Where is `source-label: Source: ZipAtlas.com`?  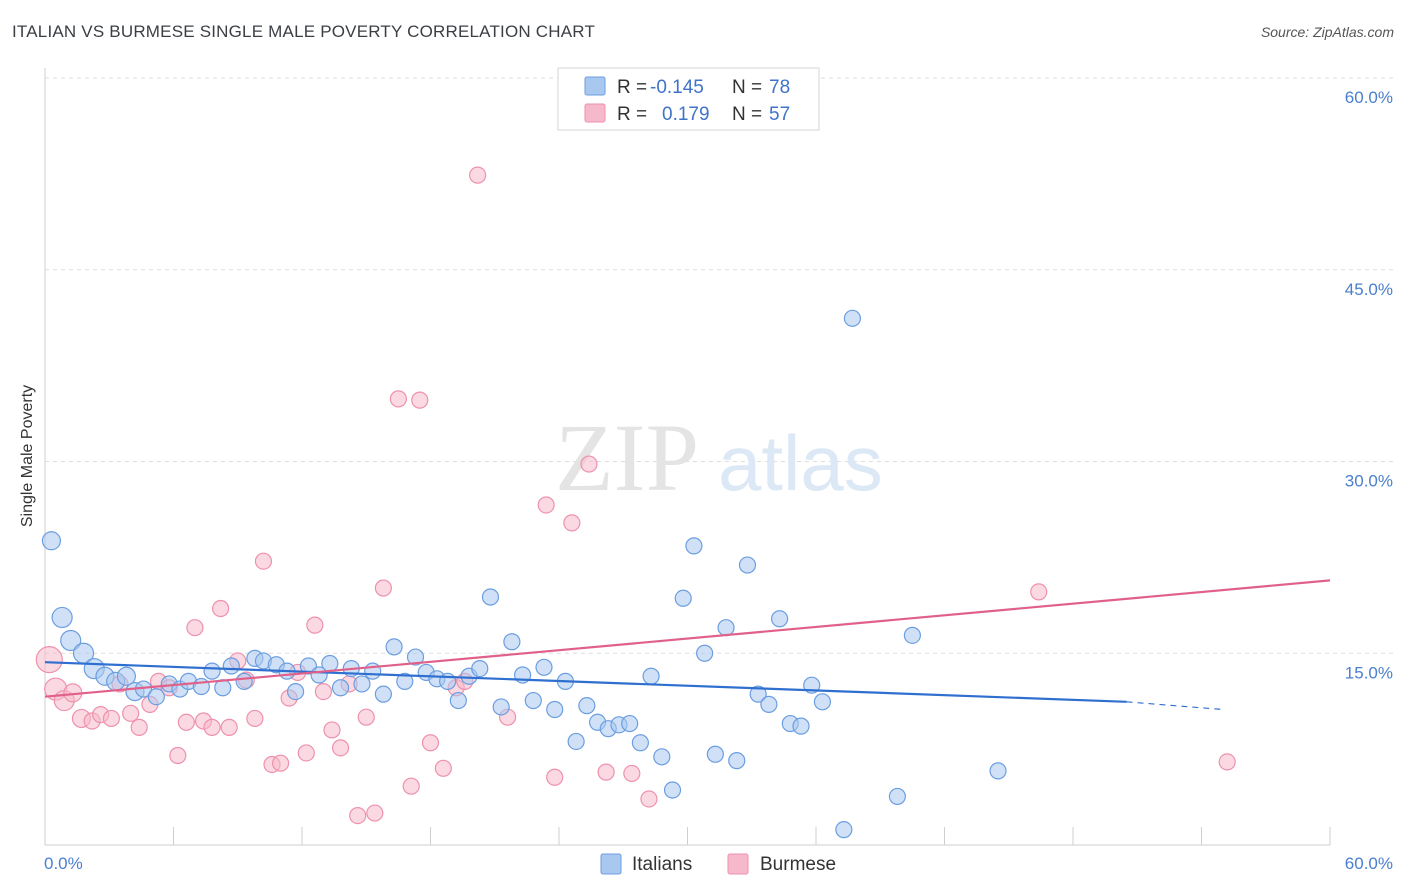 source-label: Source: ZipAtlas.com is located at coordinates (1327, 32).